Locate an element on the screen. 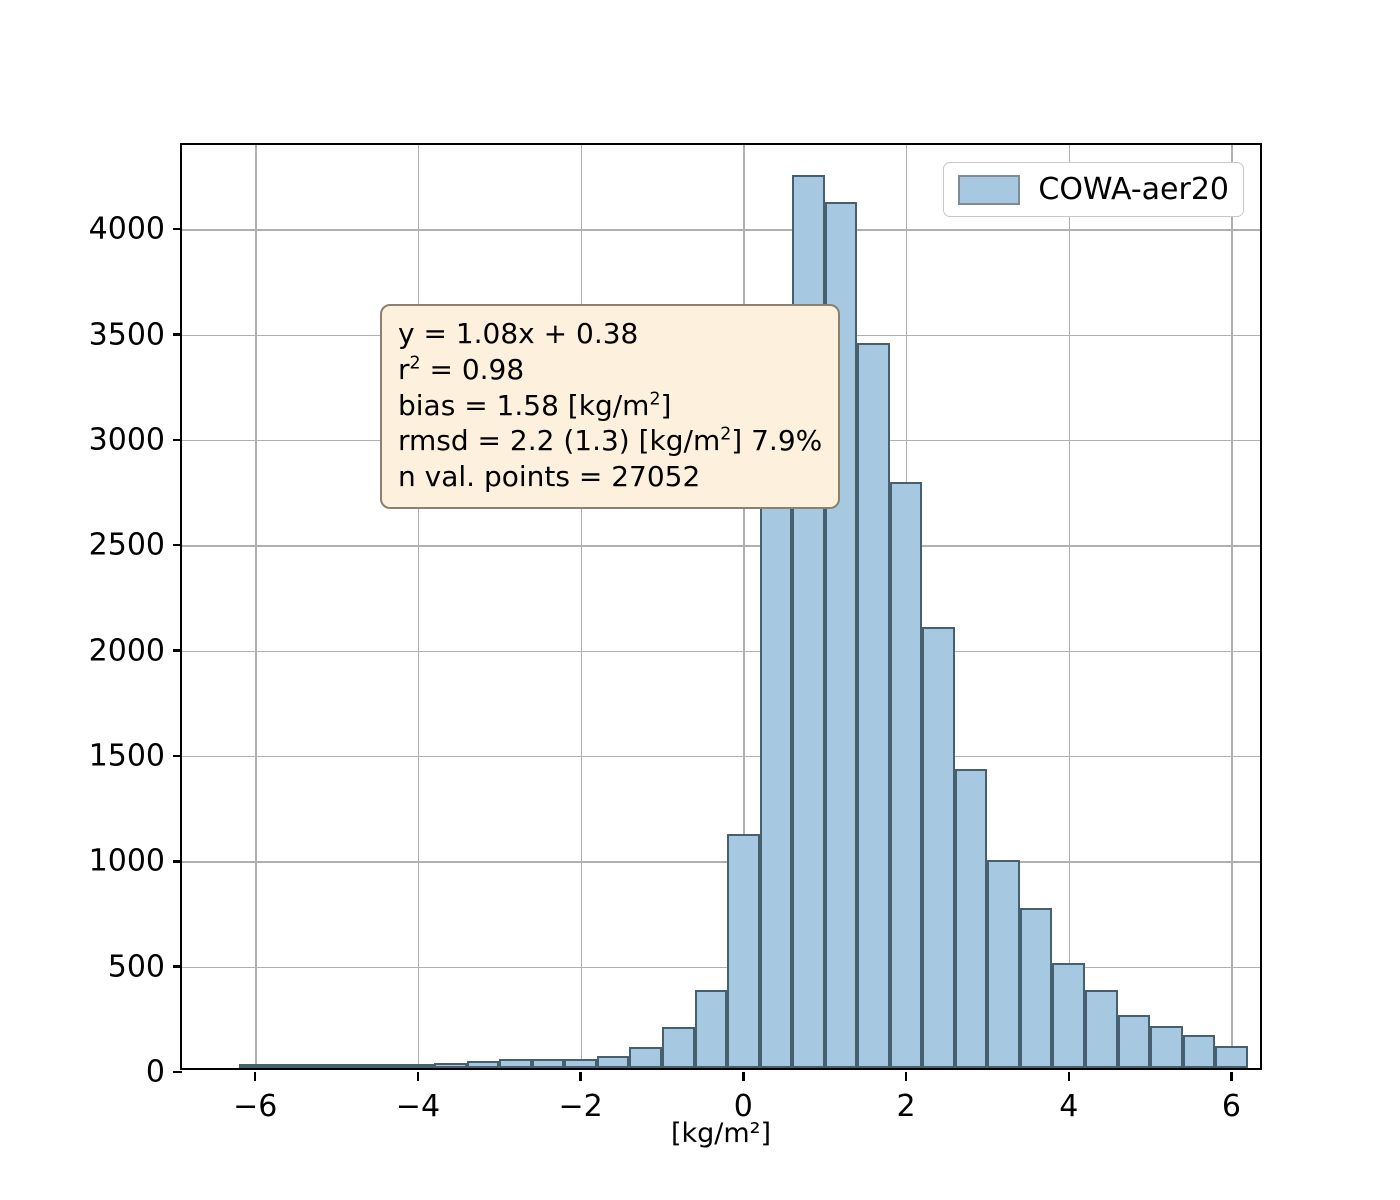 The image size is (1400, 1200). stat-r-squared: r2 = 0.98 is located at coordinates (461, 369).